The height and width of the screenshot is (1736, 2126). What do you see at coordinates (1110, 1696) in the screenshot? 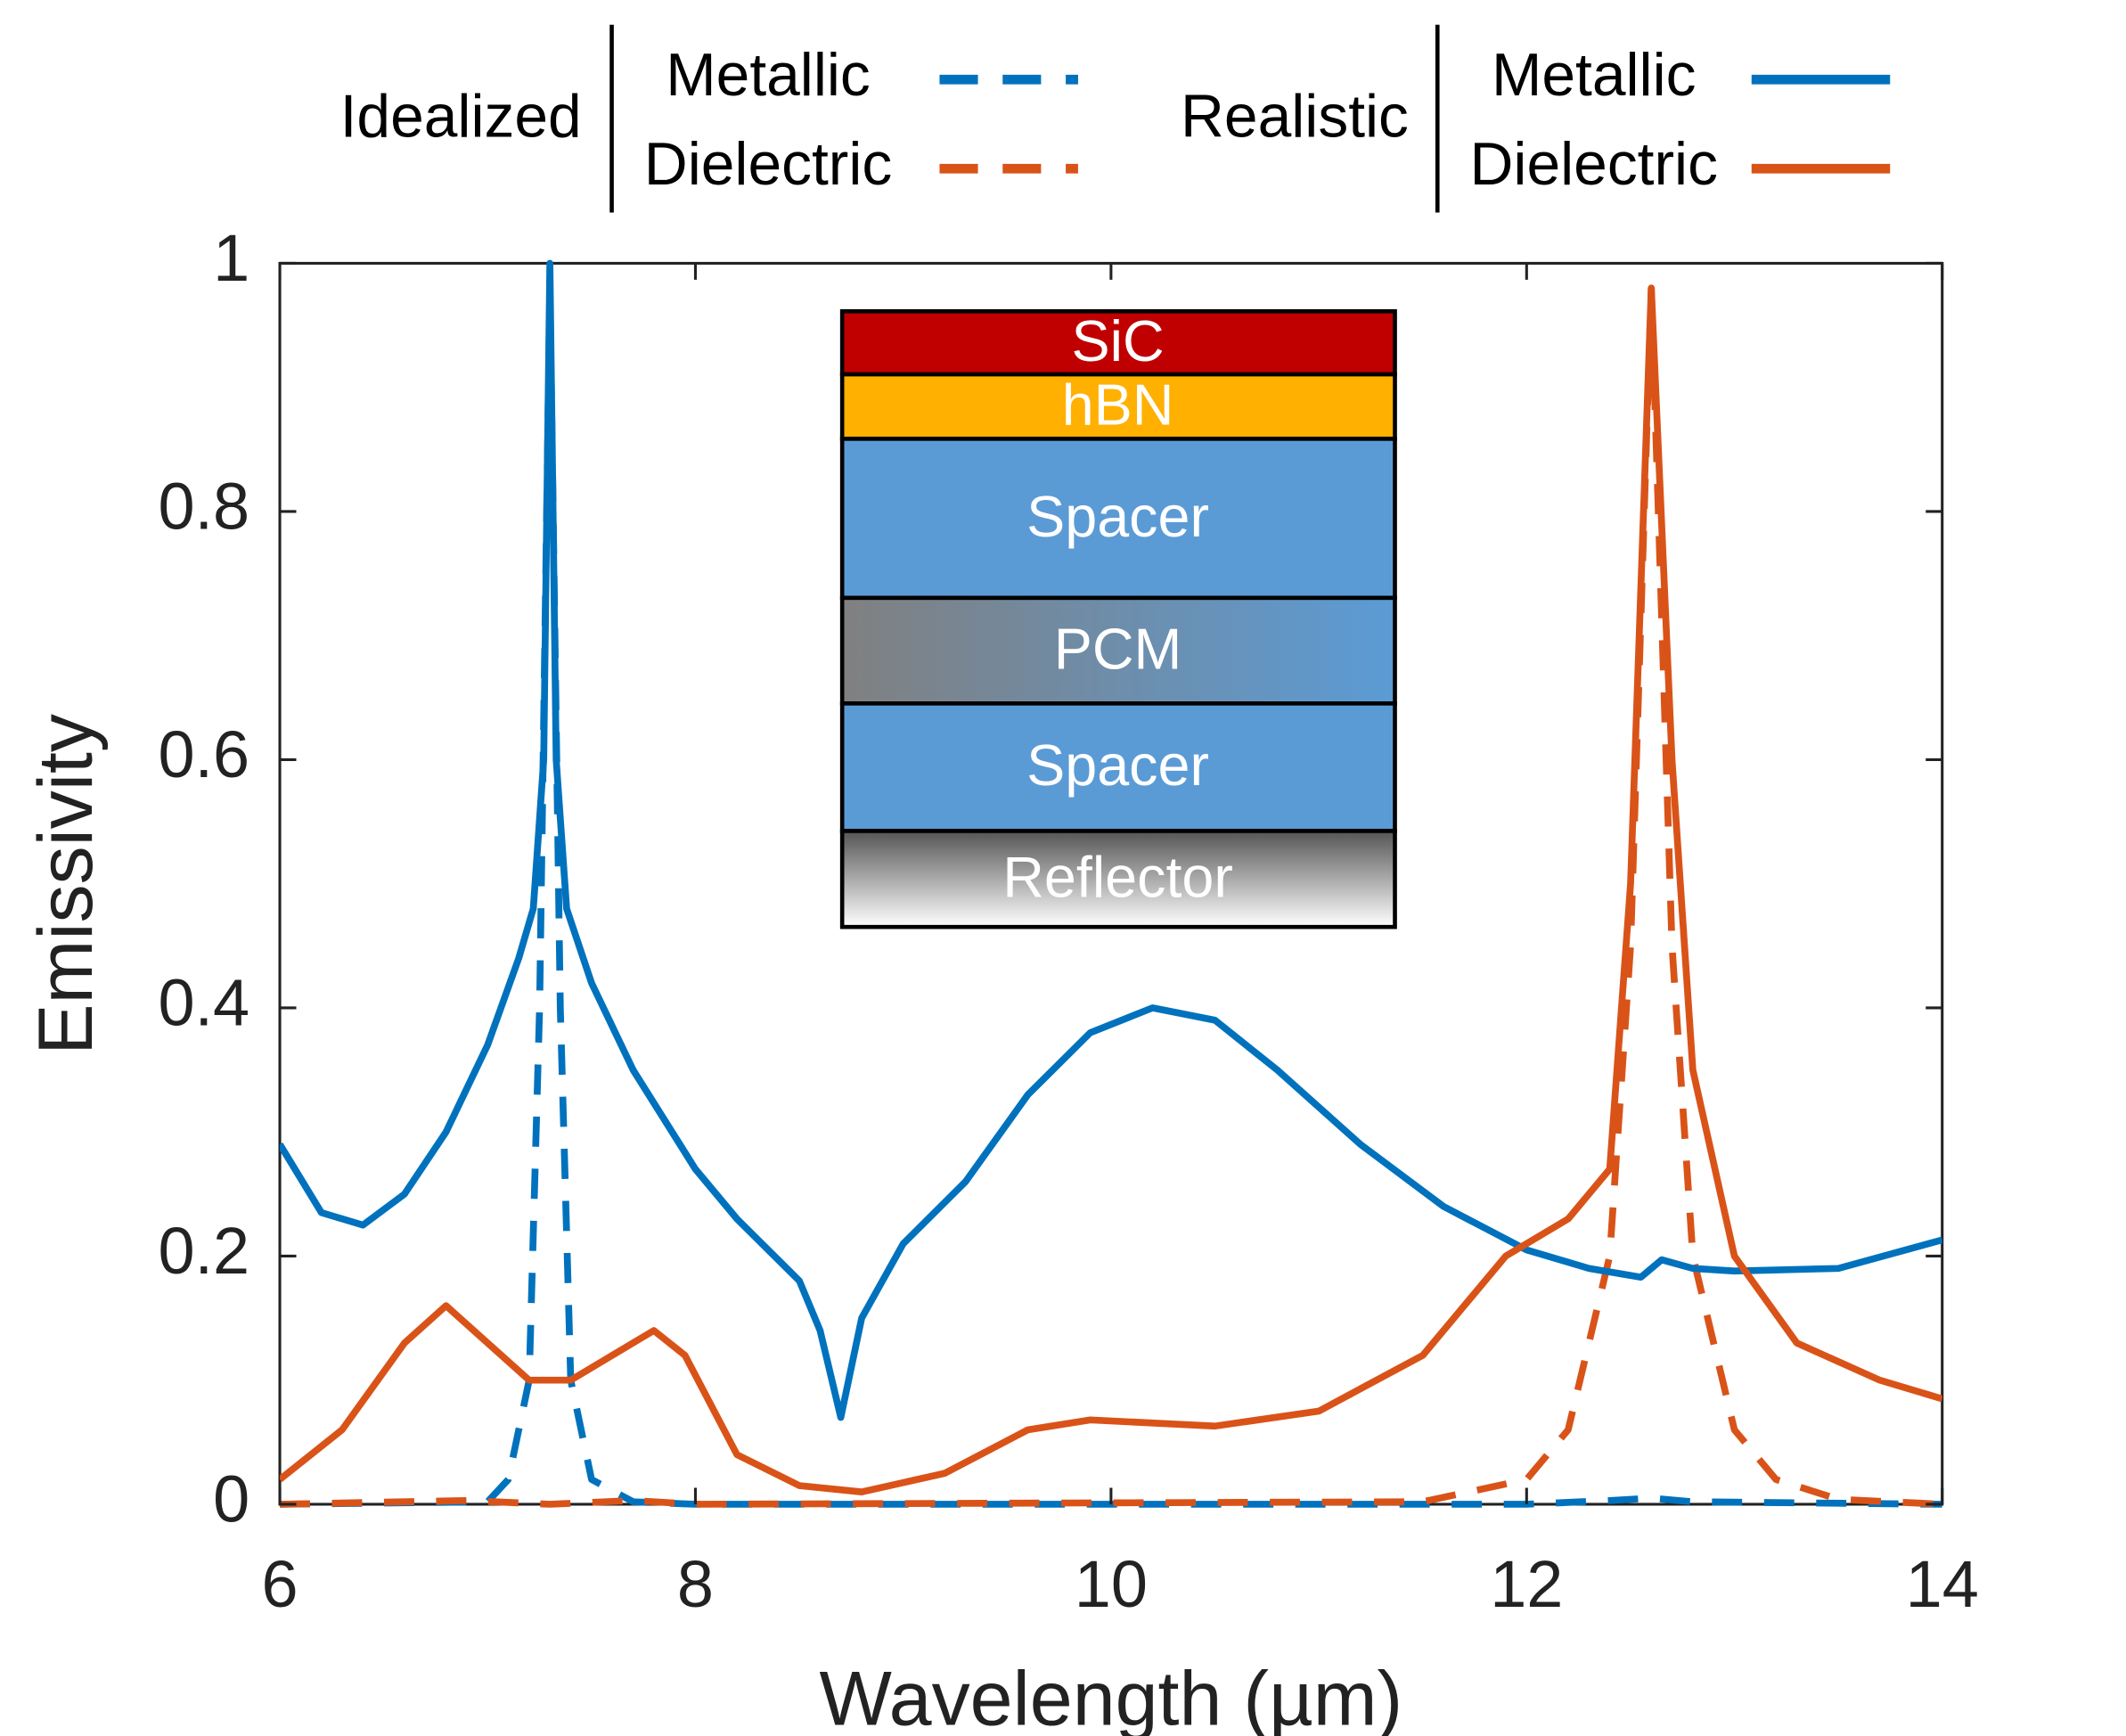
I see `x-axis-label: Wavelength (µm)` at bounding box center [1110, 1696].